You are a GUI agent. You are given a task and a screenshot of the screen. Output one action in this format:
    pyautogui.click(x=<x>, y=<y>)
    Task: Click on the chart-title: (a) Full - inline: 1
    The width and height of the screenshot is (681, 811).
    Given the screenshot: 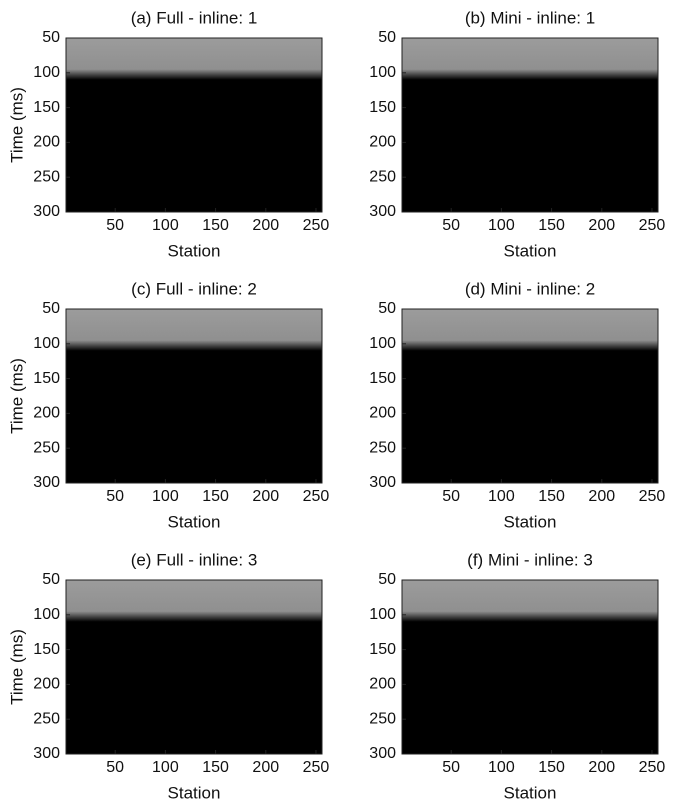 What is the action you would take?
    pyautogui.click(x=194, y=17)
    